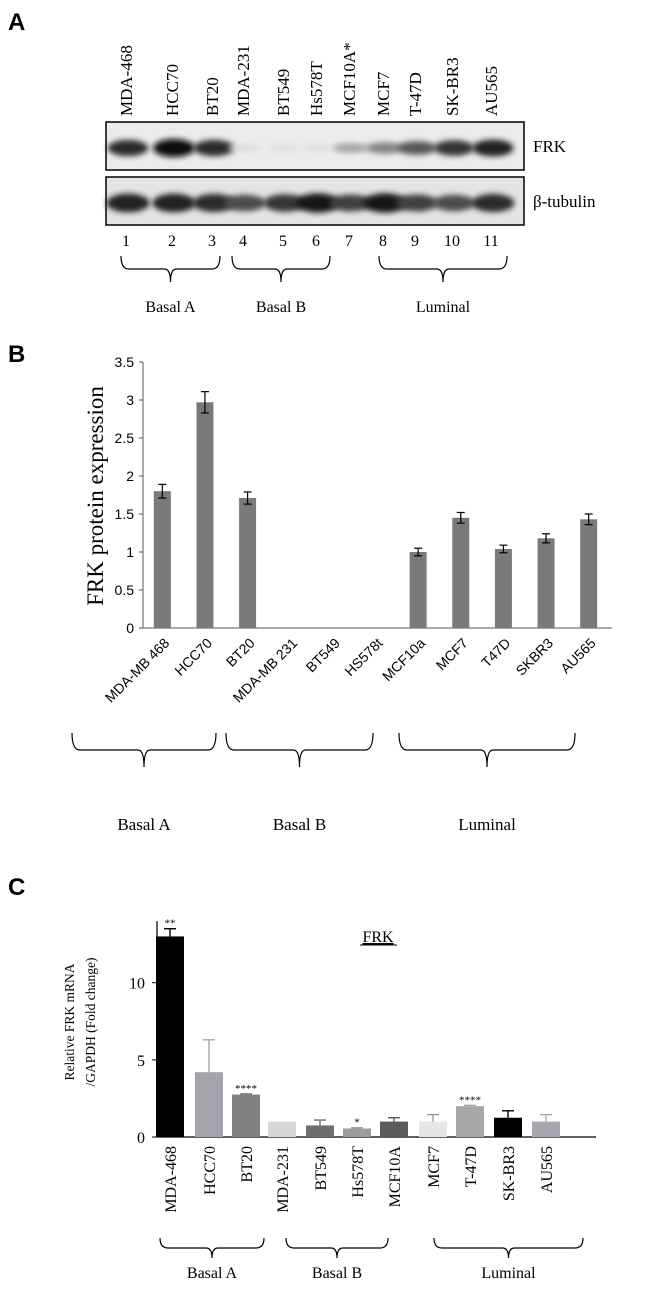  I want to click on x-tick-label: MDA-MB 468, so click(137, 670).